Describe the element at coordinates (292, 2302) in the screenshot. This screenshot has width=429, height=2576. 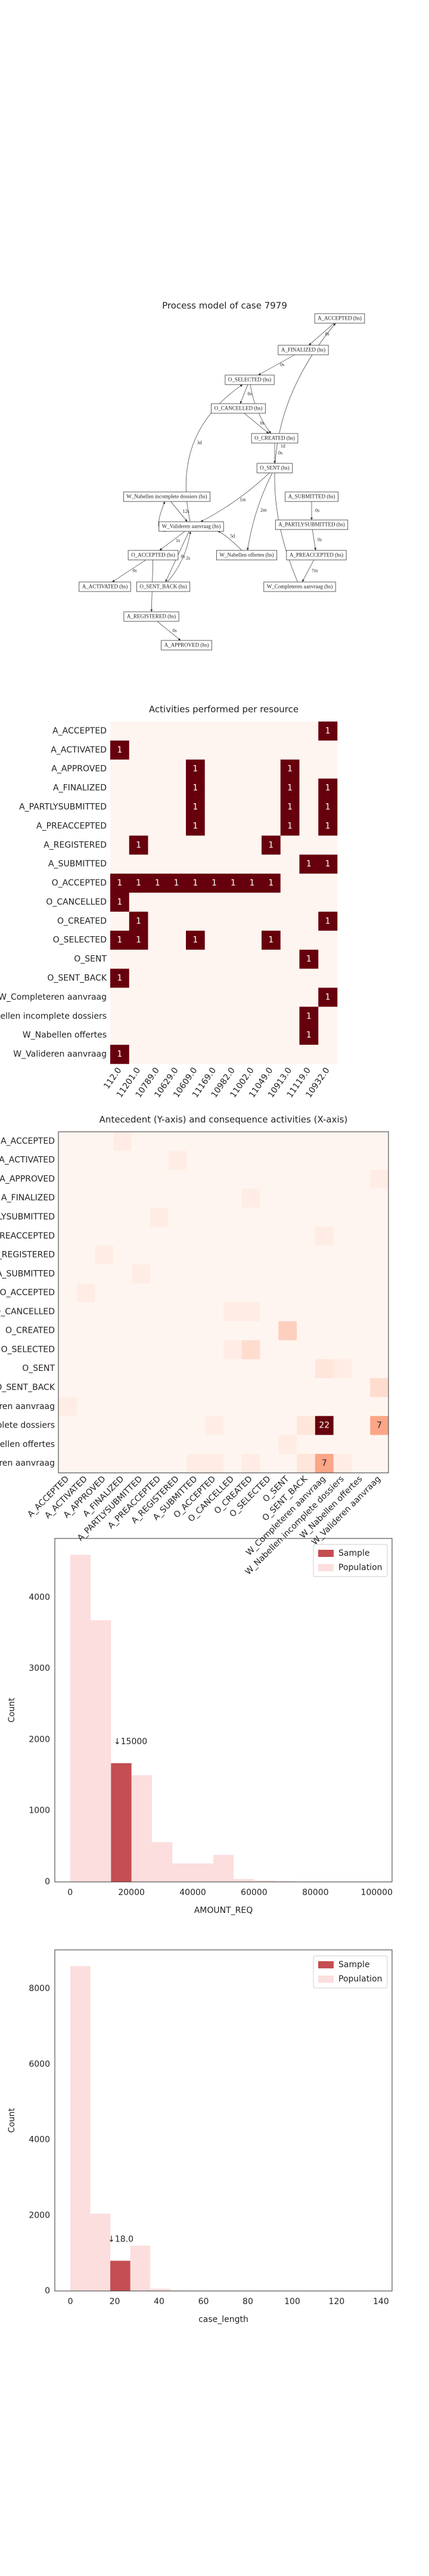
I see `x-tick-label: 100` at that location.